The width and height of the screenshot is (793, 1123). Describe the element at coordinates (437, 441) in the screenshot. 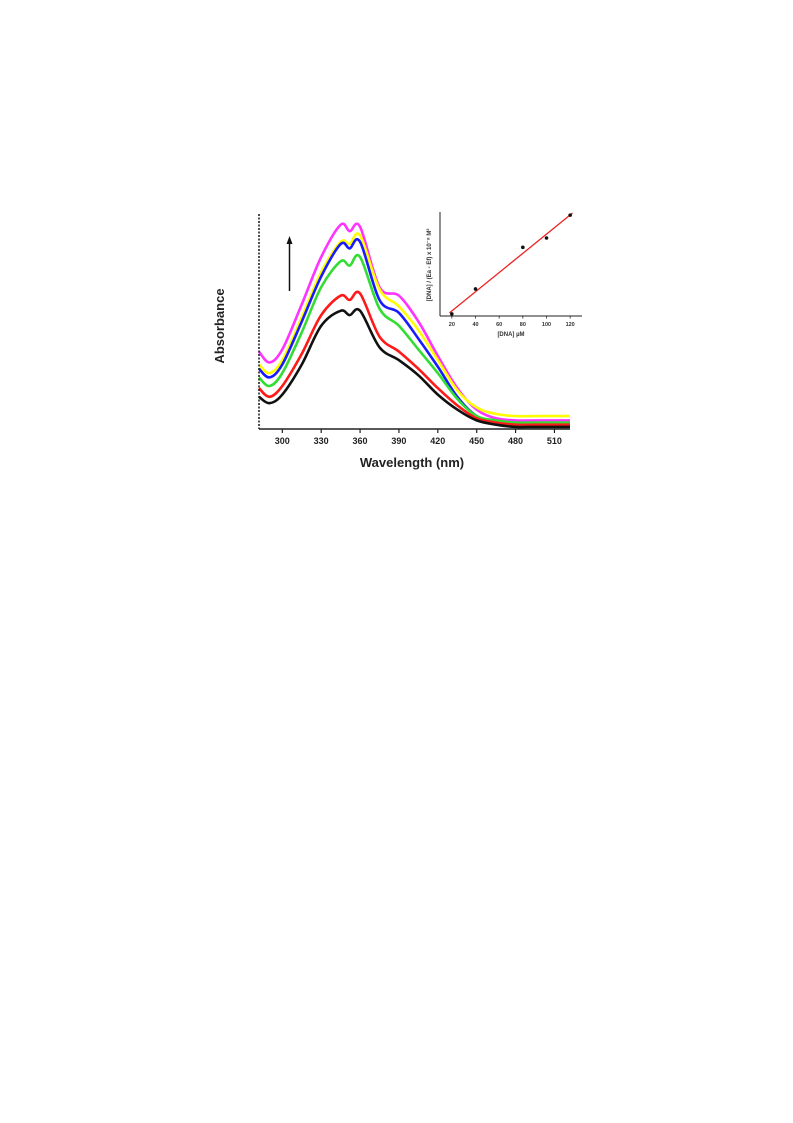

I see `x-tick-label: 420` at that location.